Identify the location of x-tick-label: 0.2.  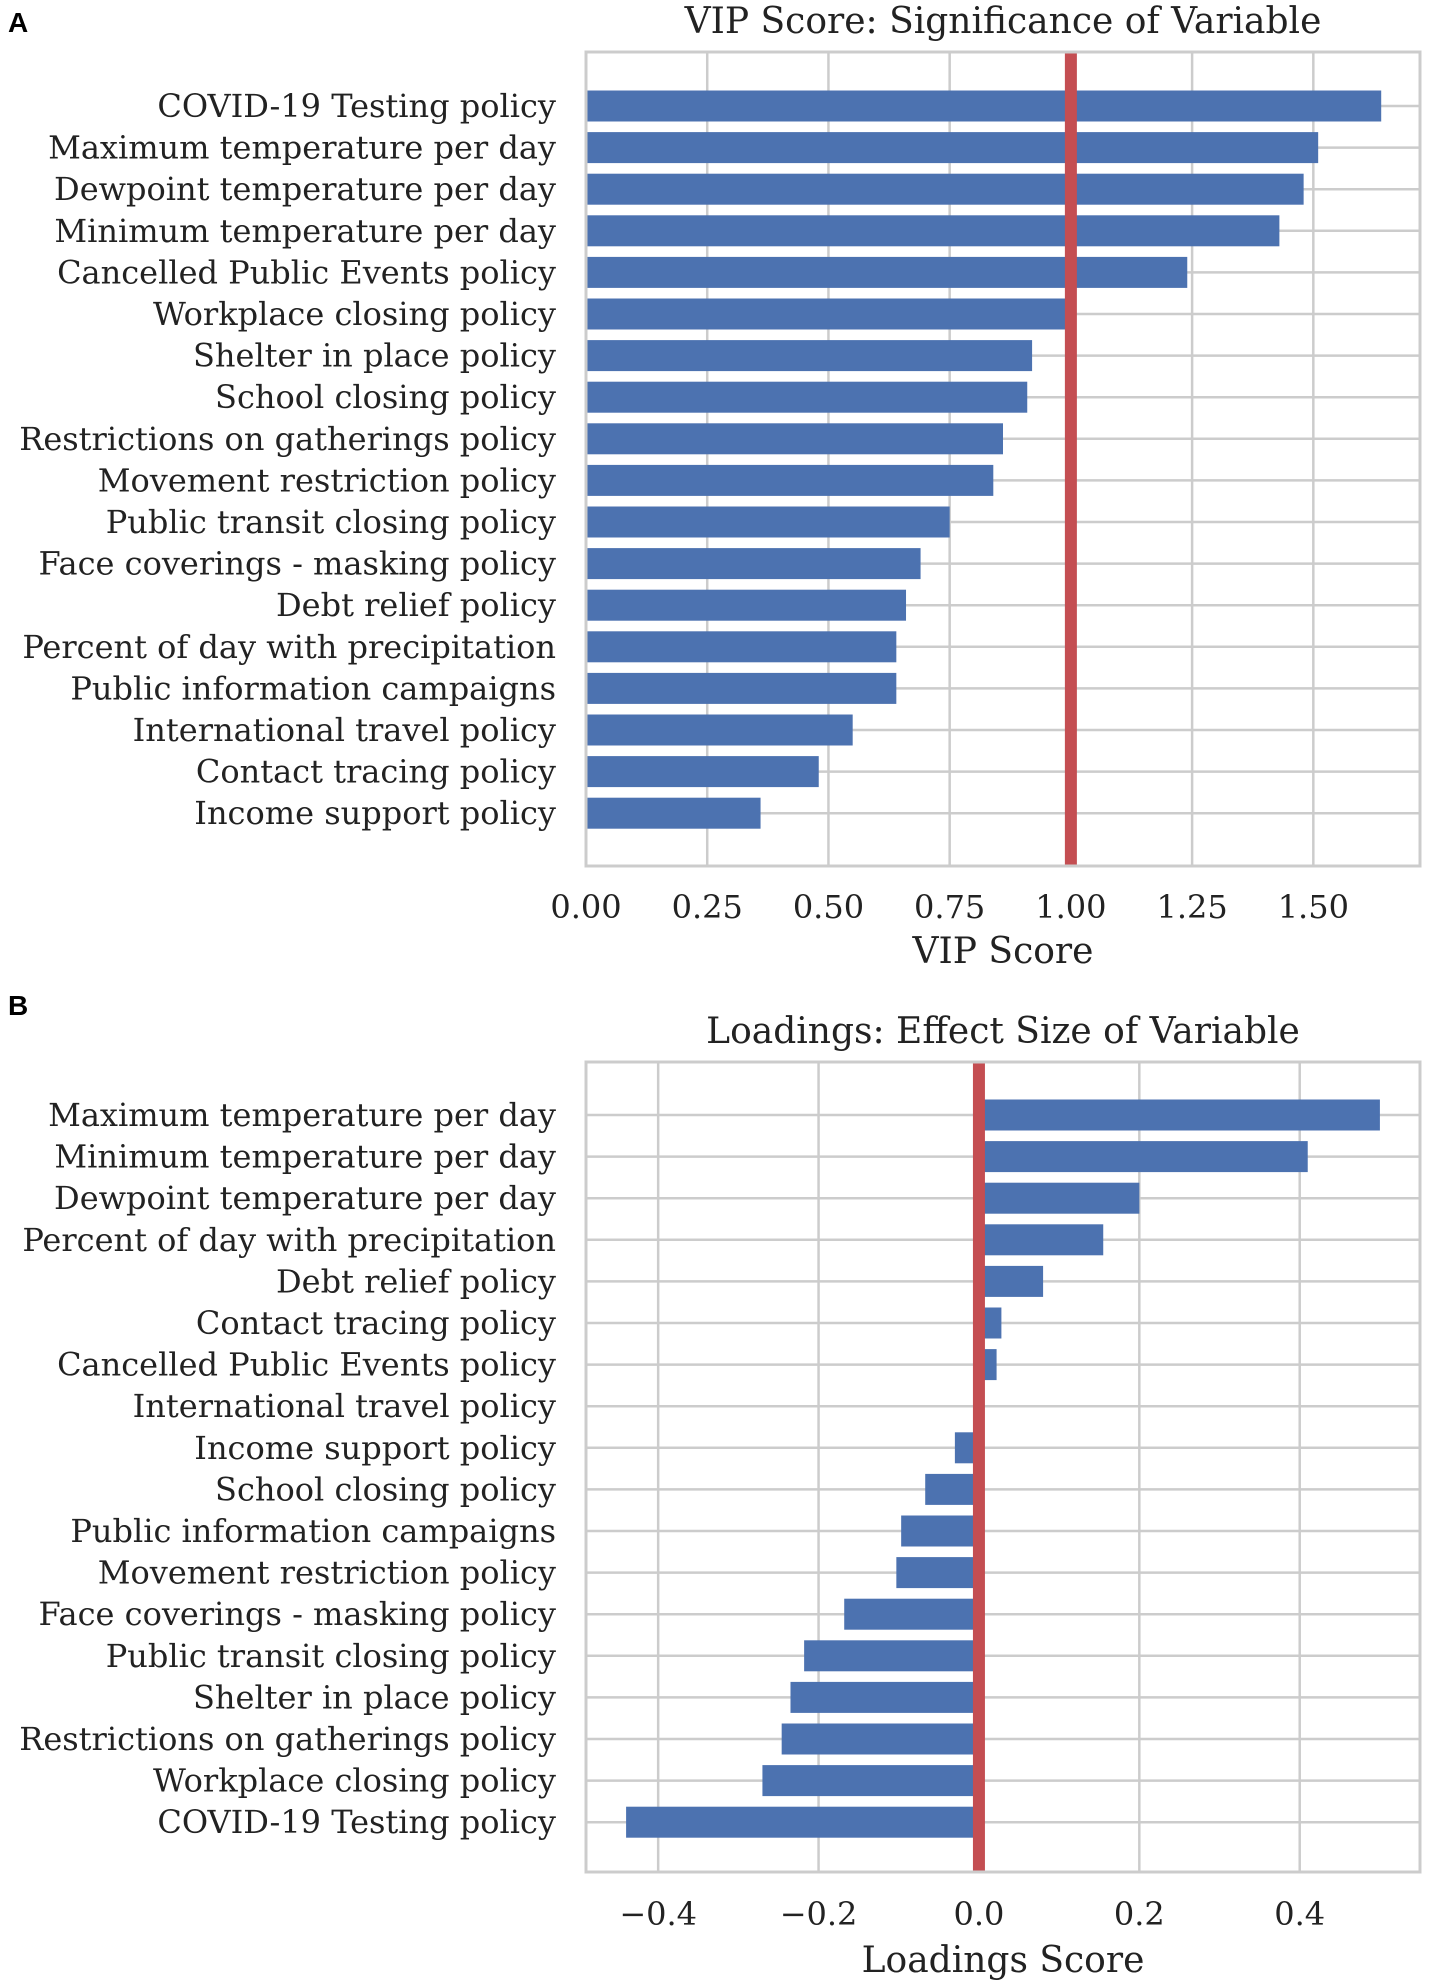
(1139, 1914).